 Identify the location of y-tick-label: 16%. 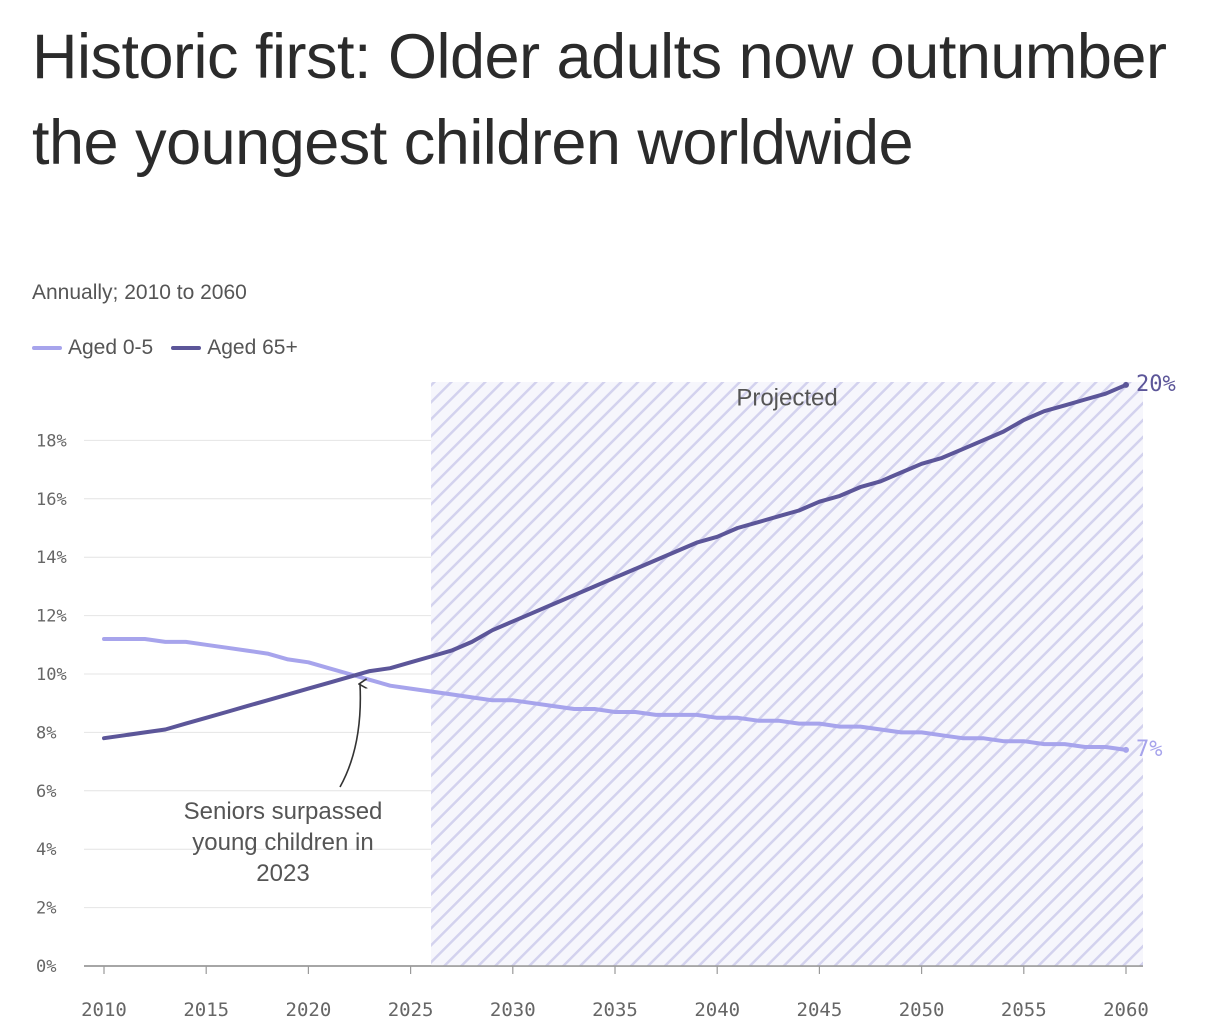
(51, 500).